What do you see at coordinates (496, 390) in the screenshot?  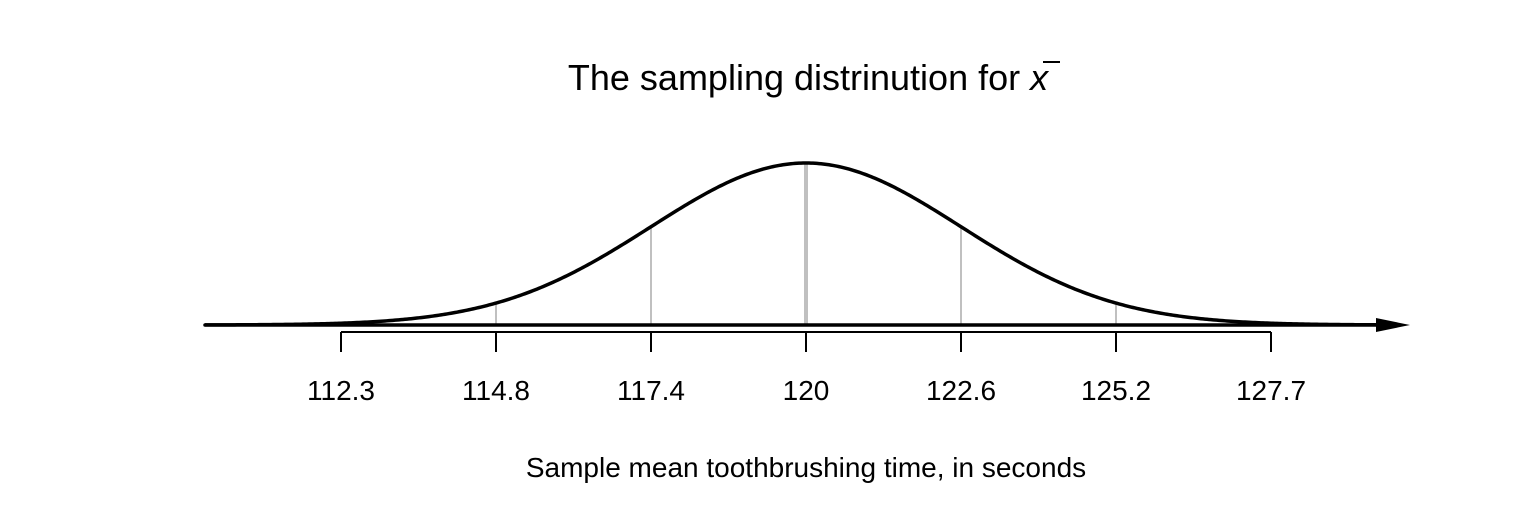 I see `tick-label: 114.8` at bounding box center [496, 390].